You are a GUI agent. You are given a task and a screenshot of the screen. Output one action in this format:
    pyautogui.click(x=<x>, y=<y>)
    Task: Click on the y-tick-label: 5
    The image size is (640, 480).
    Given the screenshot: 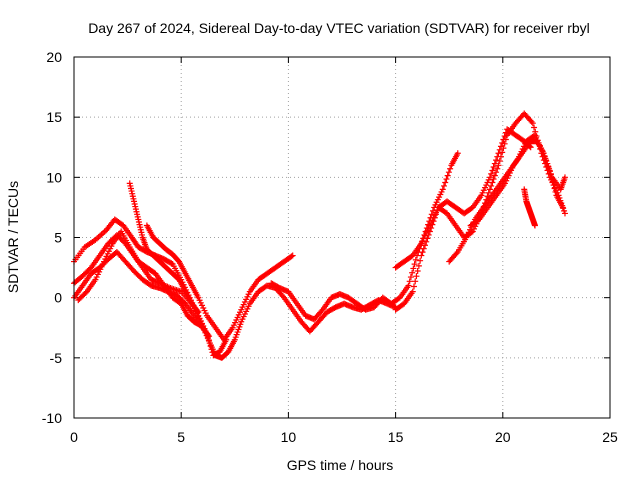 What is the action you would take?
    pyautogui.click(x=58, y=238)
    